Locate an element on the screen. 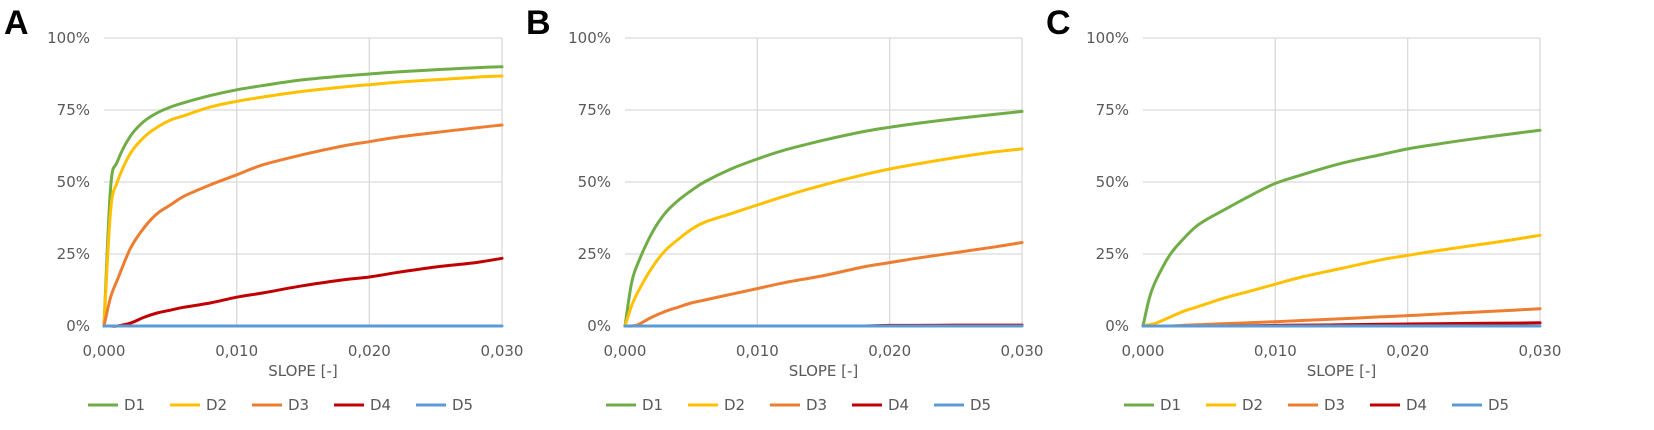 This screenshot has height=430, width=1654. panel-letter: B is located at coordinates (538, 23).